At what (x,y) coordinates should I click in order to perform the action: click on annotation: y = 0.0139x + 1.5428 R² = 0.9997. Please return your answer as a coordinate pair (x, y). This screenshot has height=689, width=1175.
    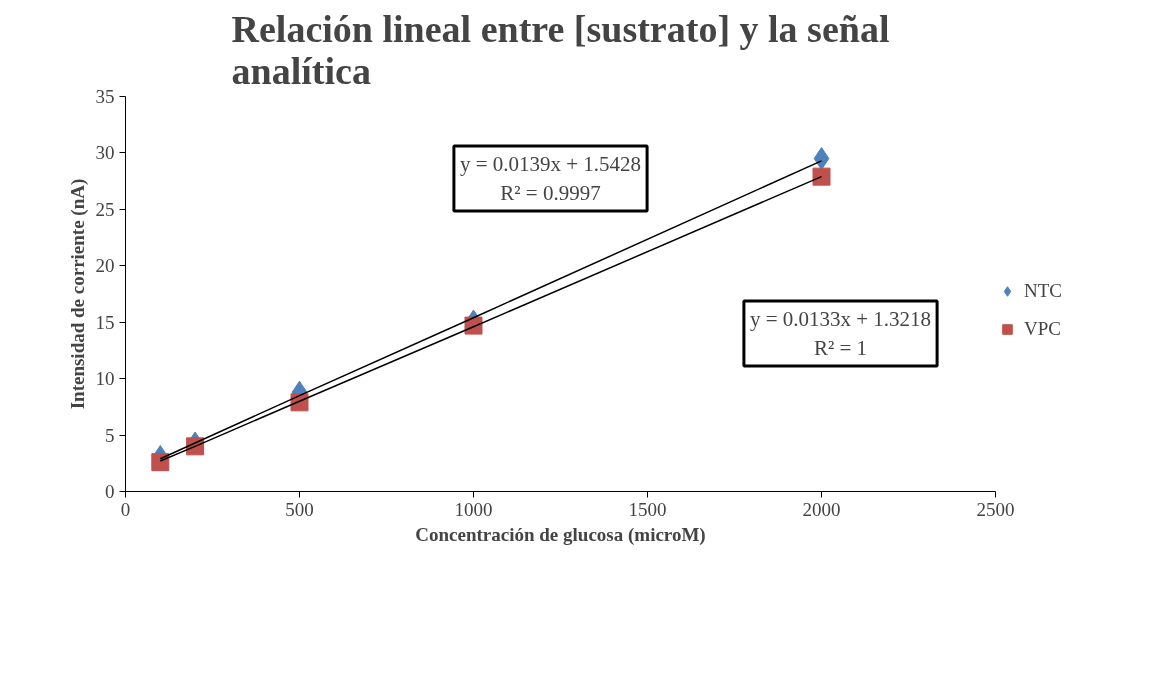
    Looking at the image, I should click on (550, 178).